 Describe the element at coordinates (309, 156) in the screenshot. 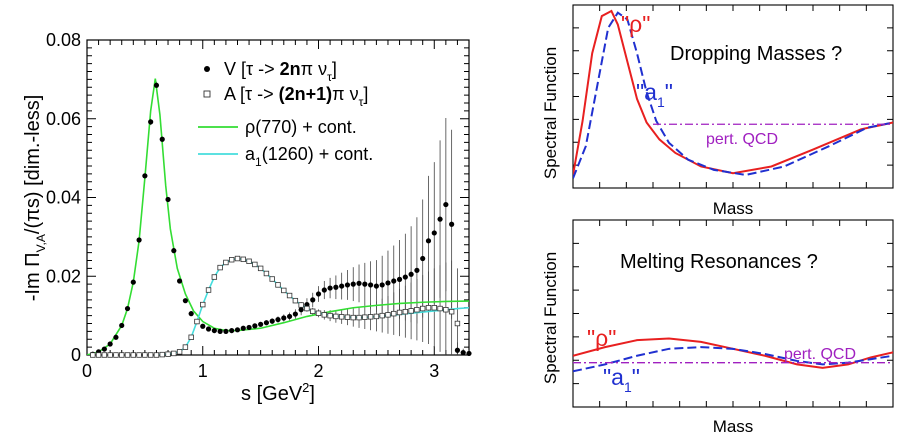

I see `legend-label: a1(1260) + cont.` at that location.